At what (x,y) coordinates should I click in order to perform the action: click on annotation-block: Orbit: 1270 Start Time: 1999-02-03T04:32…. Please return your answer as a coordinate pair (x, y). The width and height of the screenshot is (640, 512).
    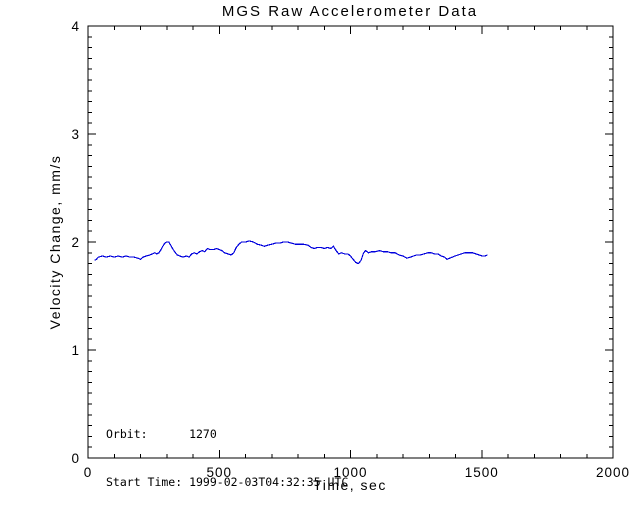
    Looking at the image, I should click on (227, 453).